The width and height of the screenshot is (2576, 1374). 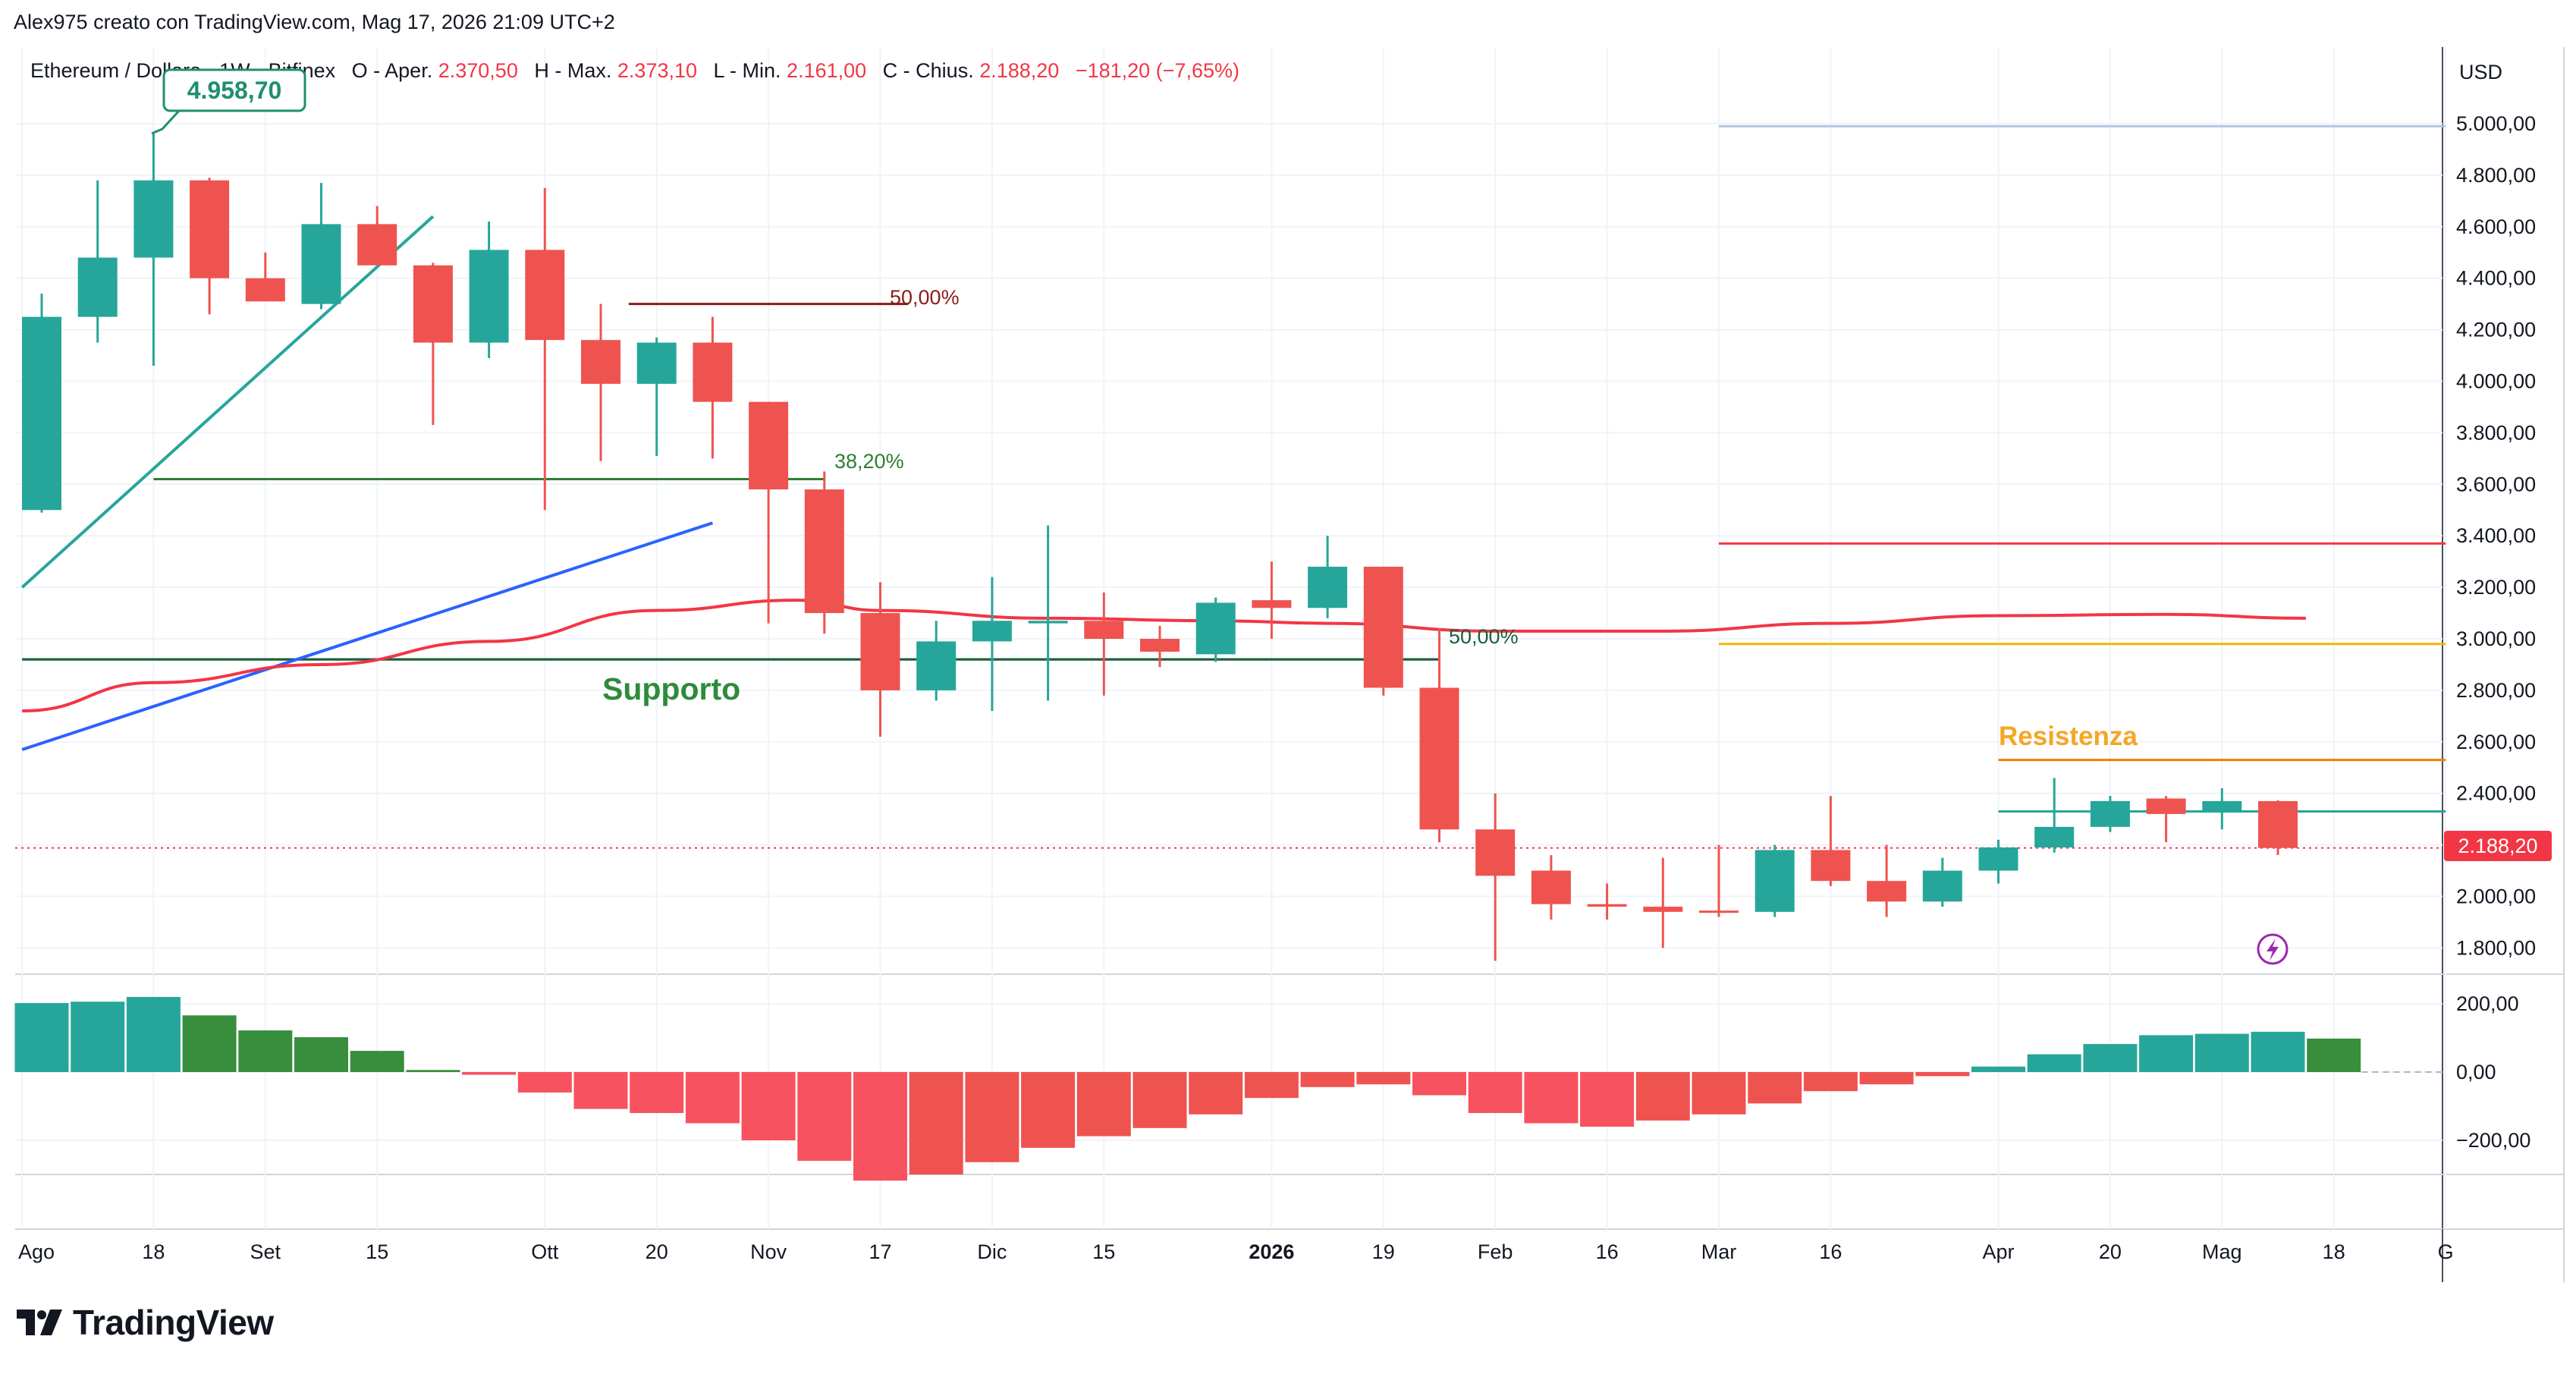 What do you see at coordinates (2496, 278) in the screenshot?
I see `price-tick-label: 4.400,00` at bounding box center [2496, 278].